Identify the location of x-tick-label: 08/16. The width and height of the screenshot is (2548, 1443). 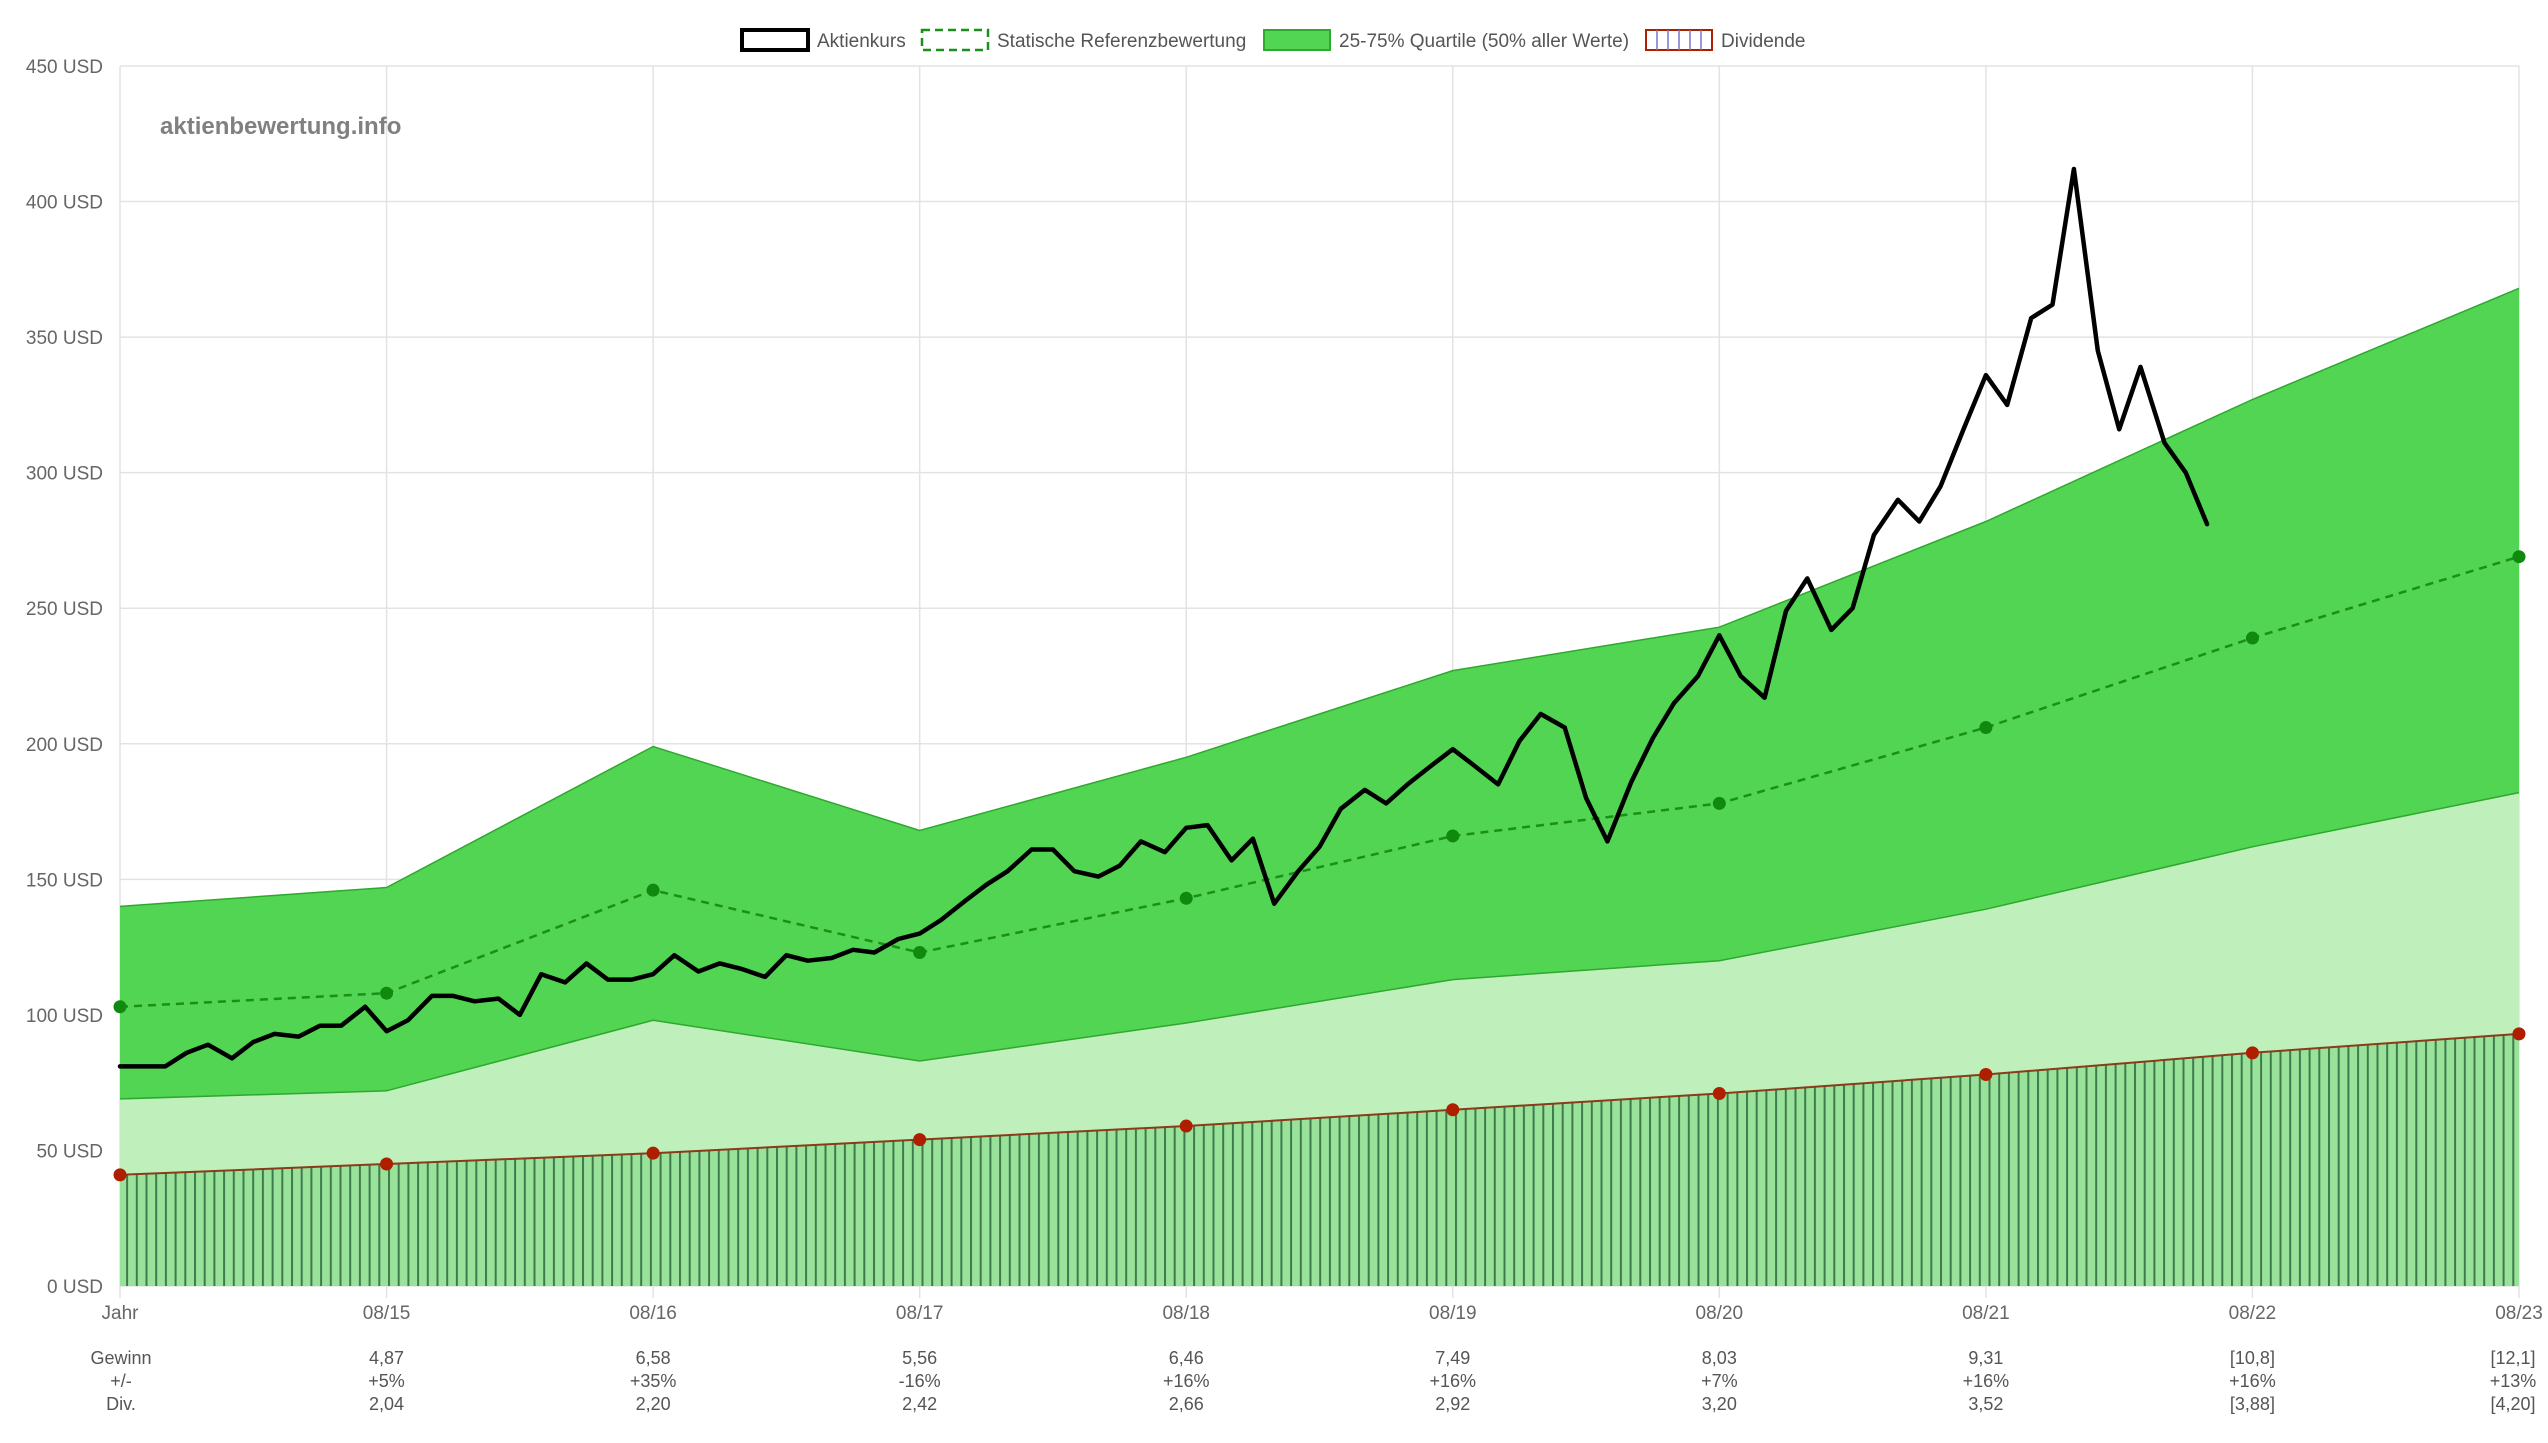
(653, 1313).